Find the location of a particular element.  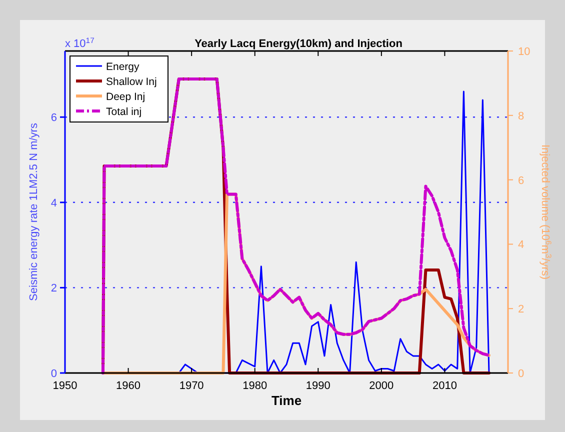

legend-label: Total inj is located at coordinates (124, 112).